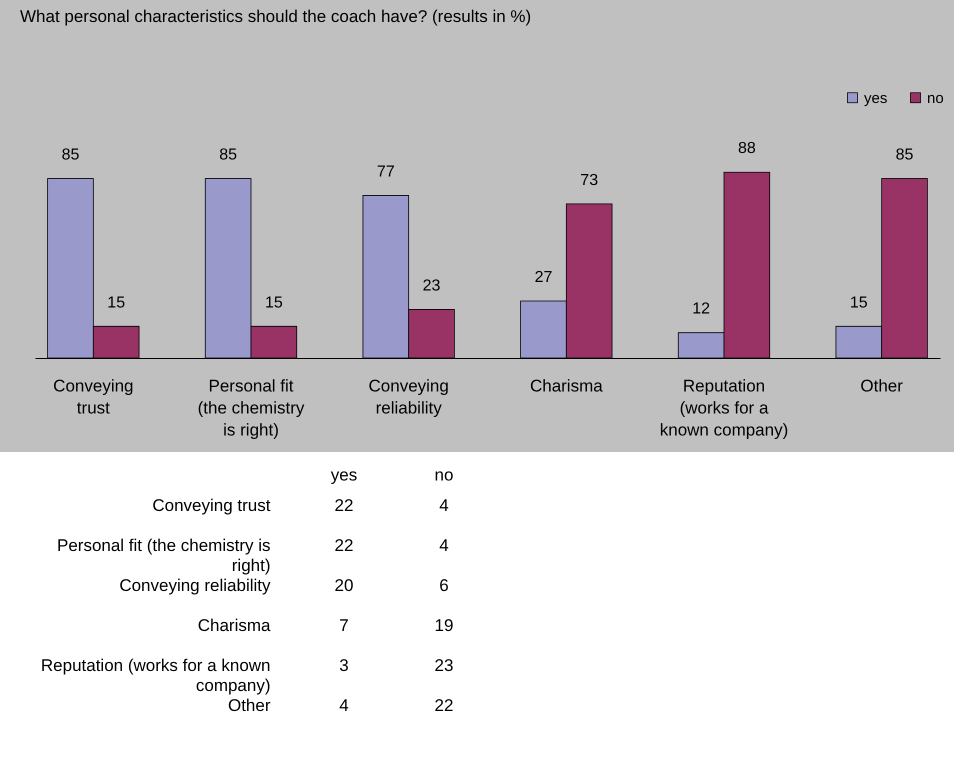  Describe the element at coordinates (935, 98) in the screenshot. I see `legend-label: no` at that location.